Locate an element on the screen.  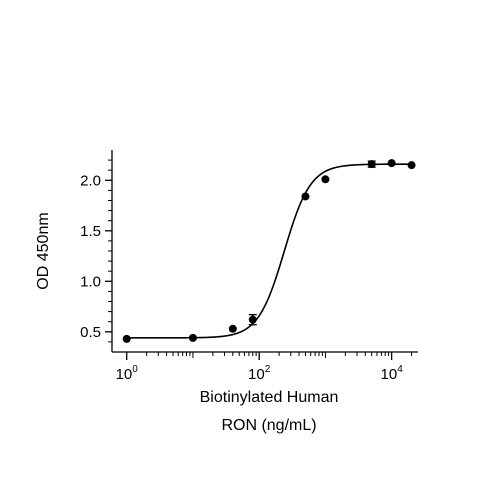
x-axis-title-line-1: Biotinylated Human is located at coordinates (269, 397).